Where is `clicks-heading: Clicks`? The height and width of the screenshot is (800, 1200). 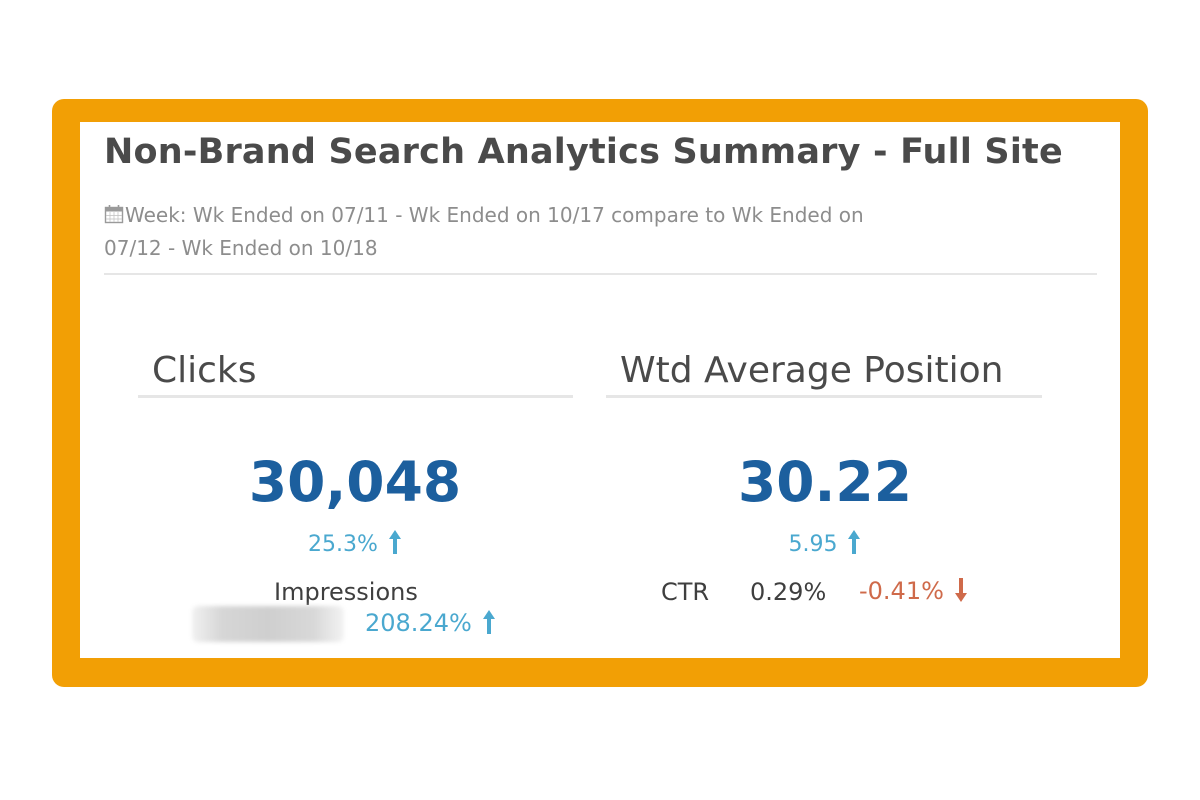
clicks-heading: Clicks is located at coordinates (204, 370).